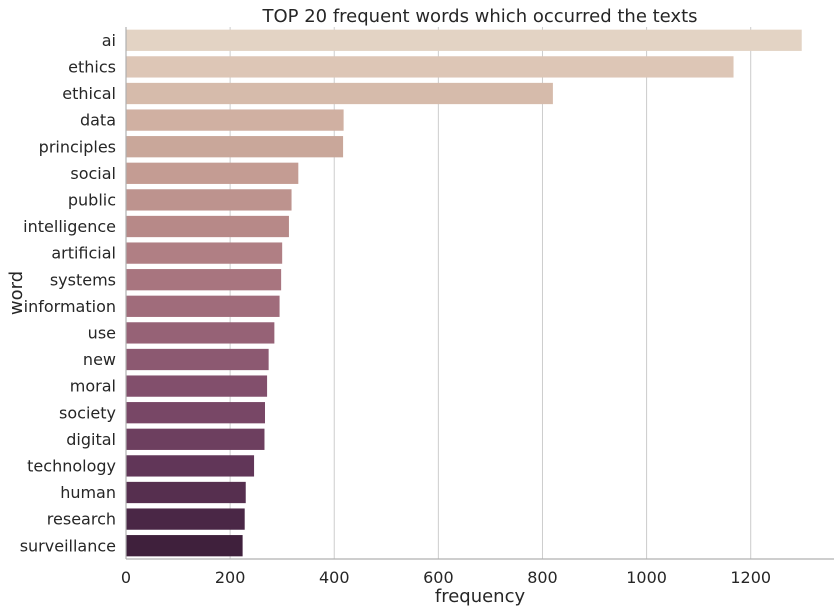 The image size is (839, 616). Describe the element at coordinates (195, 439) in the screenshot. I see `bar-digital` at that location.